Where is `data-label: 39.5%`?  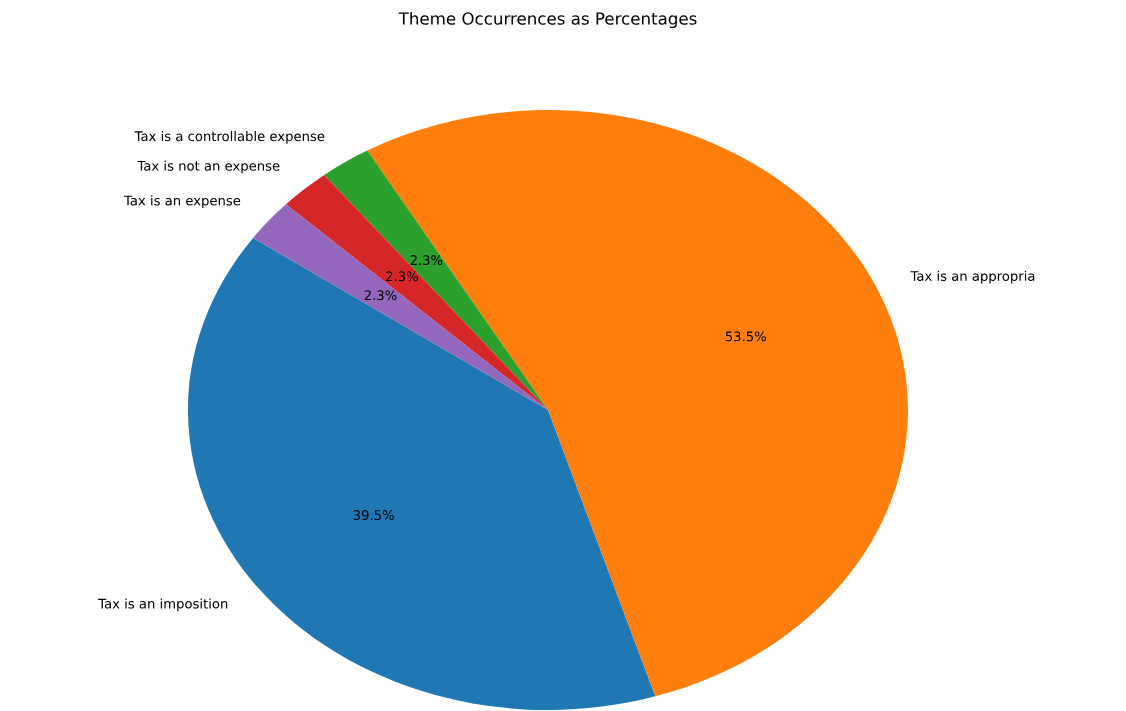
data-label: 39.5% is located at coordinates (373, 515).